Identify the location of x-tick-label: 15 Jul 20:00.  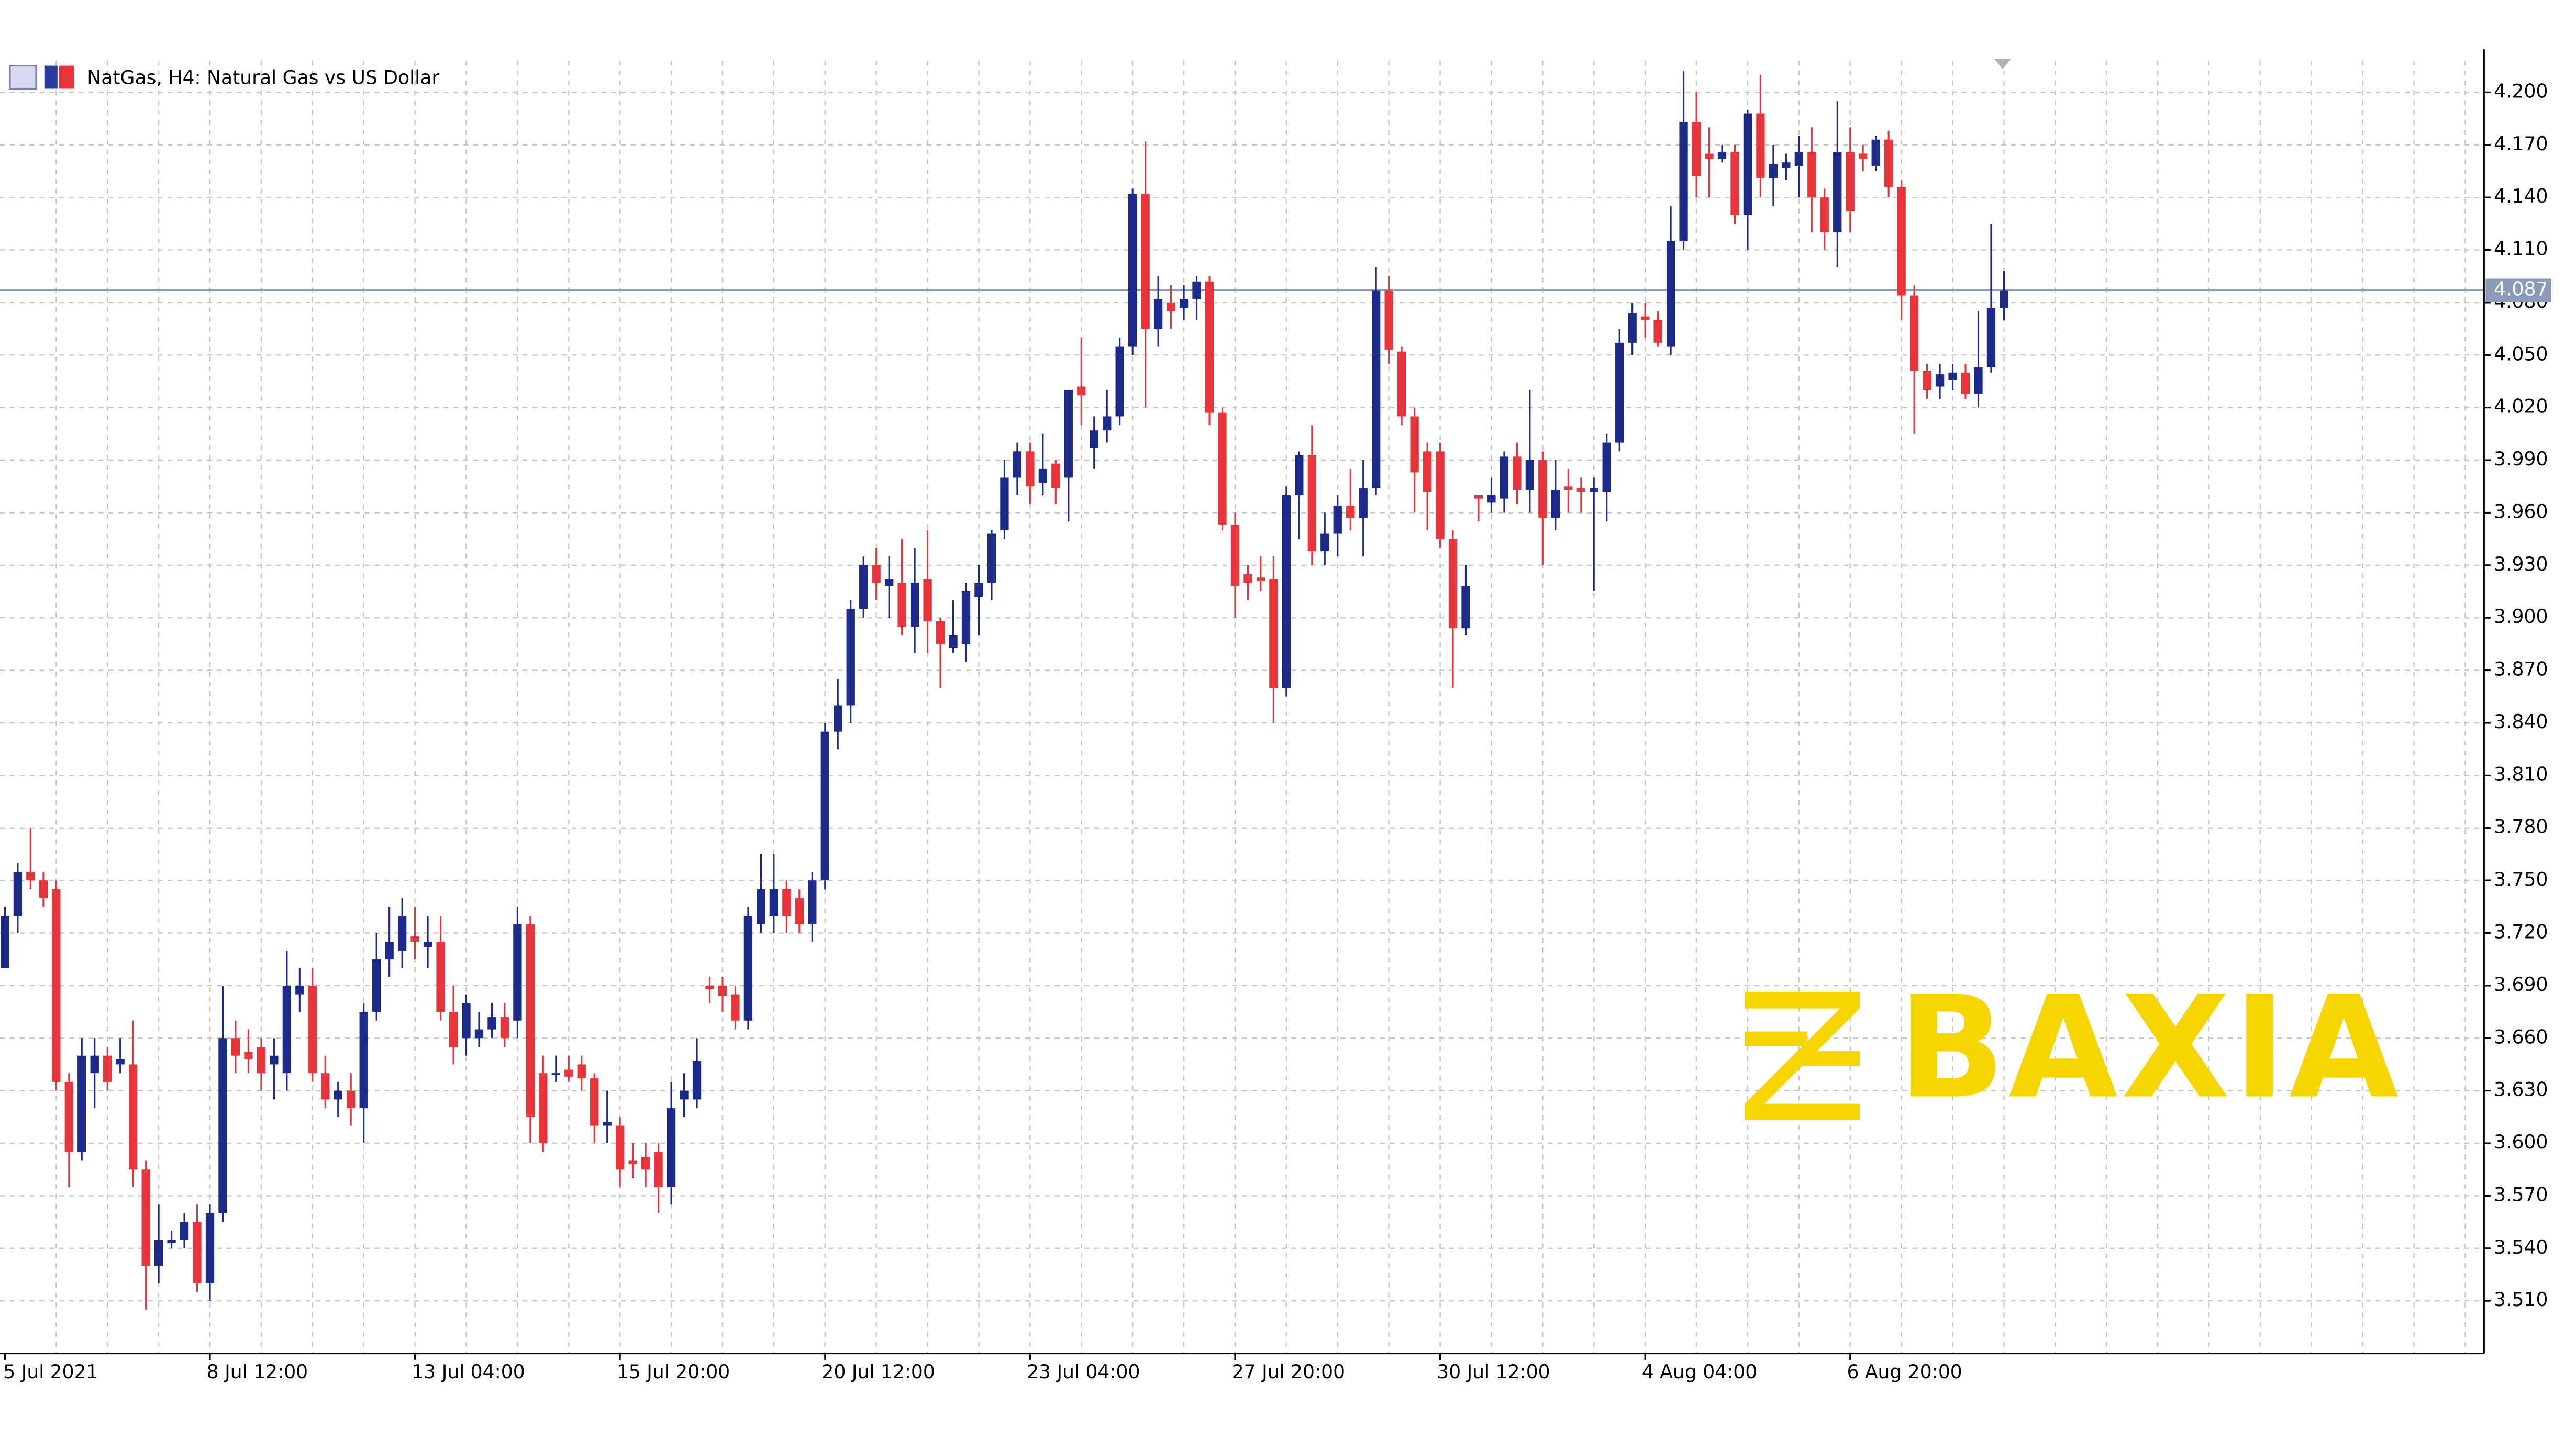
(673, 1372).